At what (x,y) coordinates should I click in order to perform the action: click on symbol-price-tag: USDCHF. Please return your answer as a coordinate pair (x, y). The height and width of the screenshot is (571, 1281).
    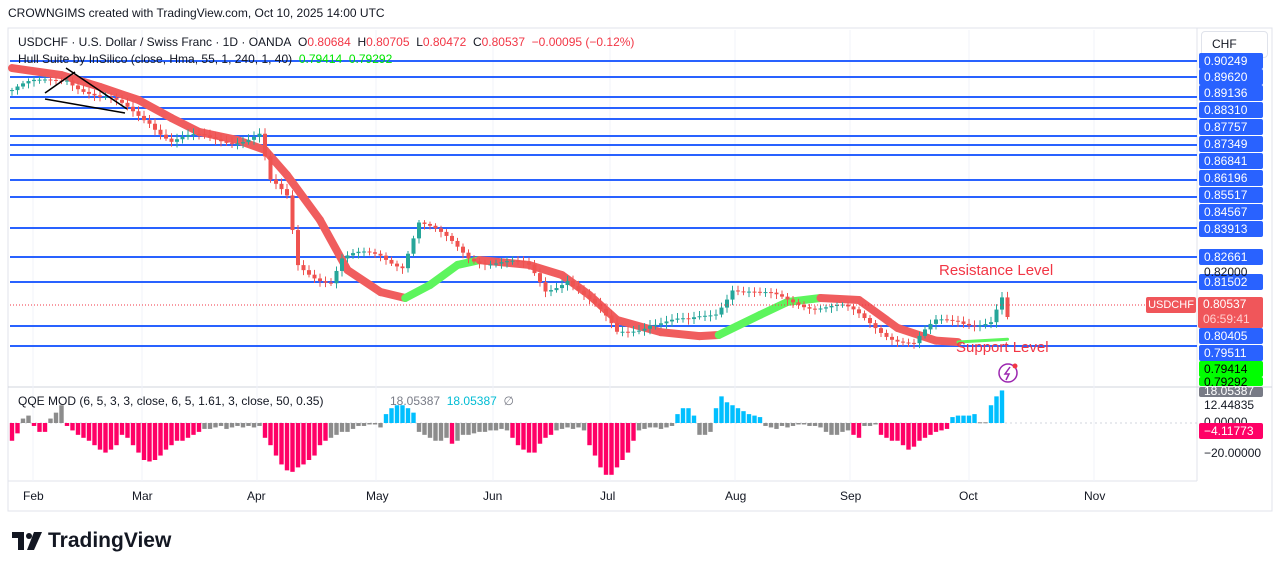
    Looking at the image, I should click on (1171, 305).